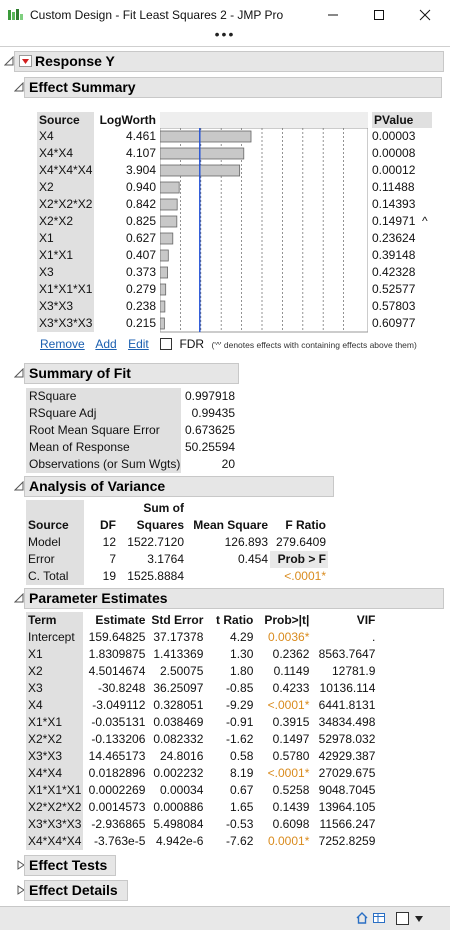 The height and width of the screenshot is (930, 450). What do you see at coordinates (353, 671) in the screenshot?
I see `estimate-vif: 12781.9` at bounding box center [353, 671].